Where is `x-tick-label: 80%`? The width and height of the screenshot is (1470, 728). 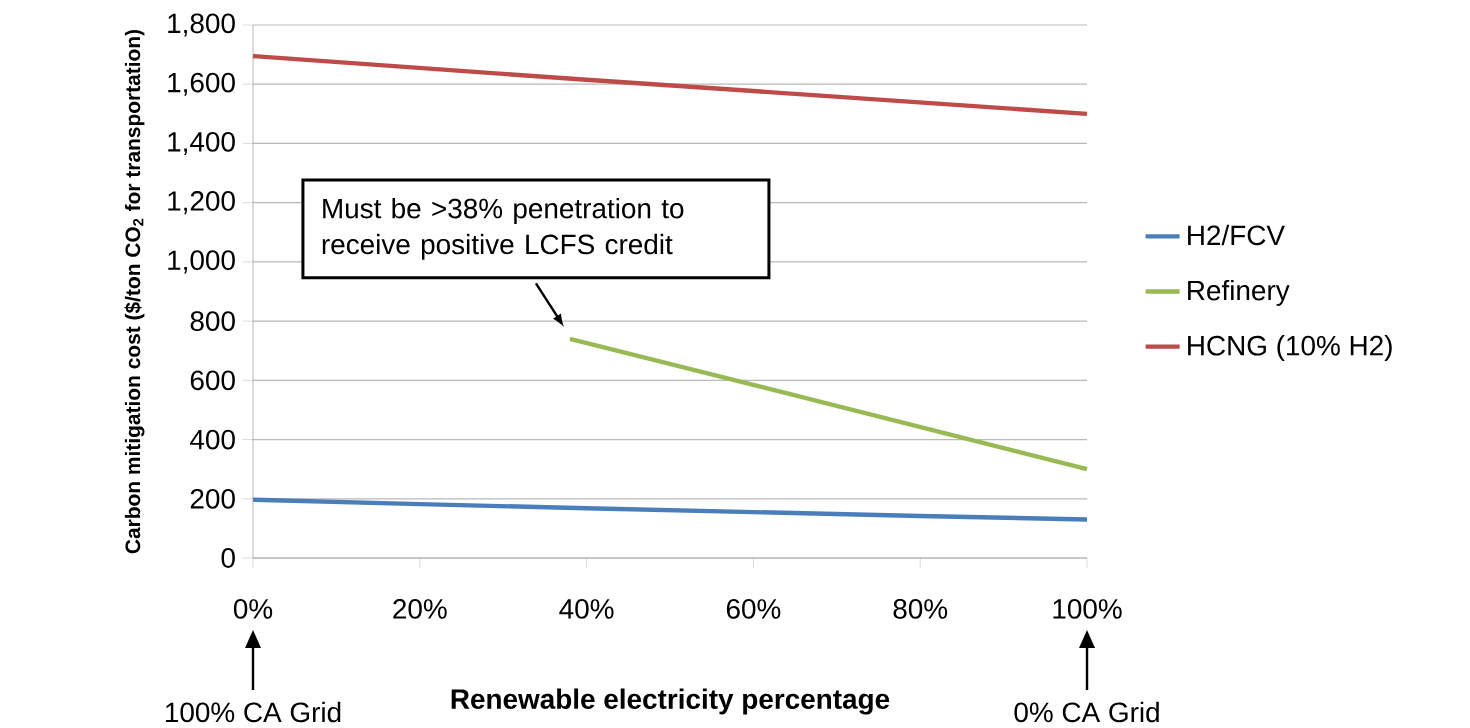 x-tick-label: 80% is located at coordinates (920, 609).